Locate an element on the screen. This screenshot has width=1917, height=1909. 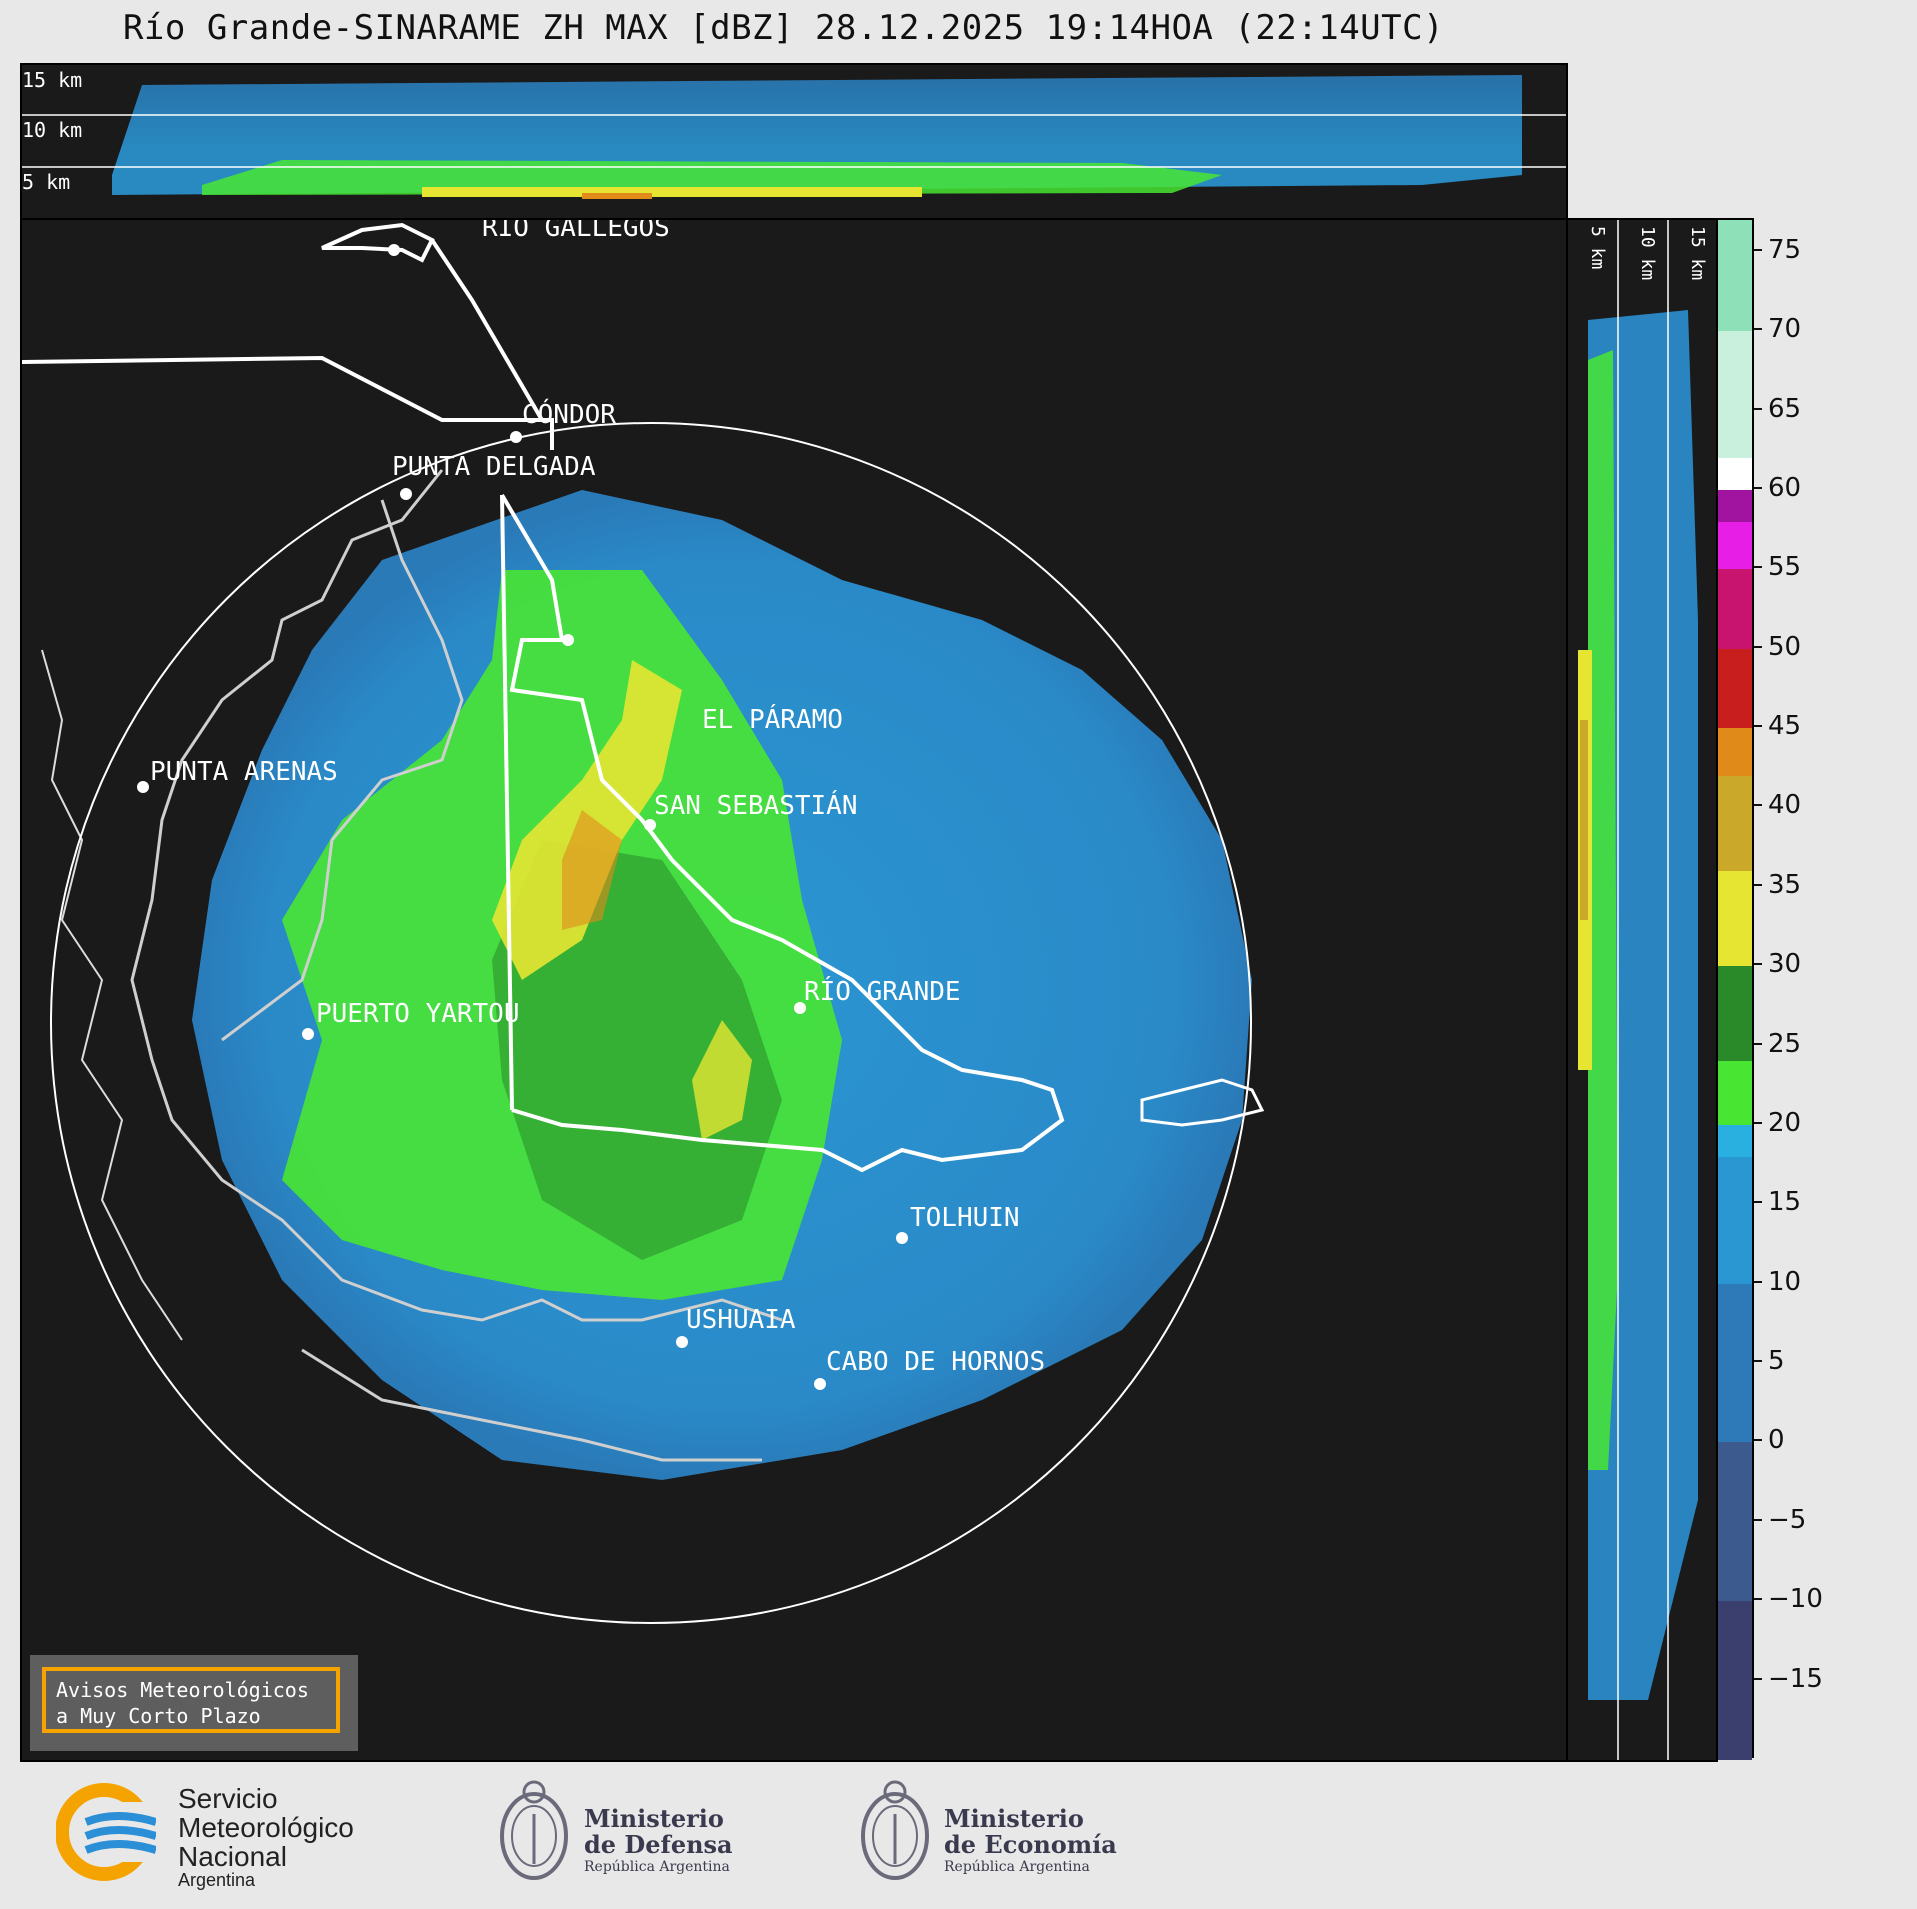
colorbar-tick-label: 60 is located at coordinates (1785, 487).